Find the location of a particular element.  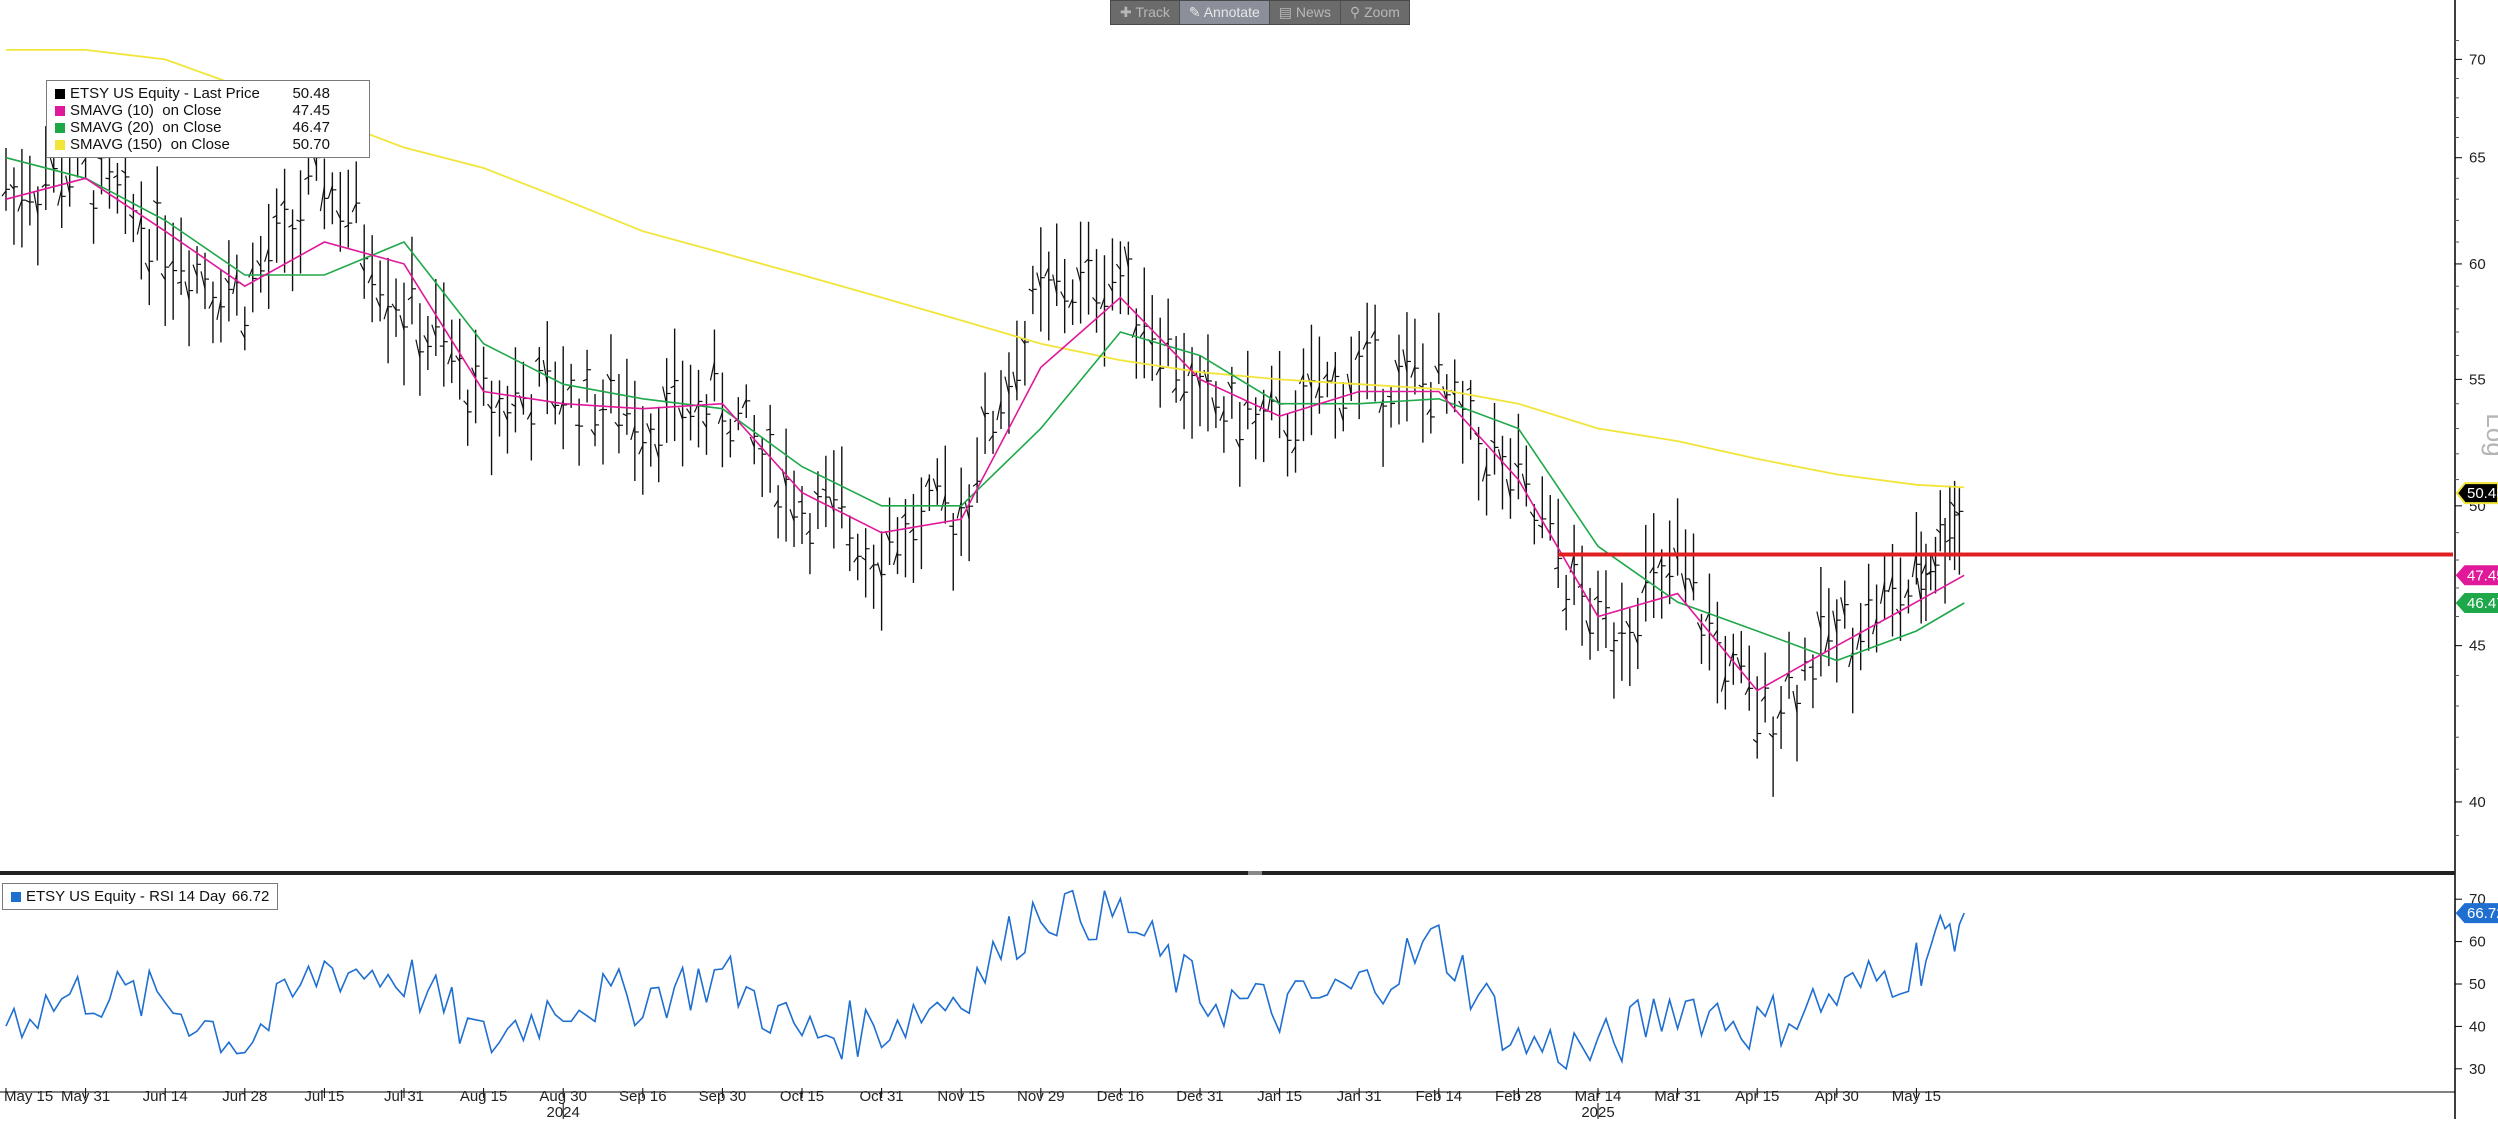

x-tick-label: May 31 is located at coordinates (85, 1096).